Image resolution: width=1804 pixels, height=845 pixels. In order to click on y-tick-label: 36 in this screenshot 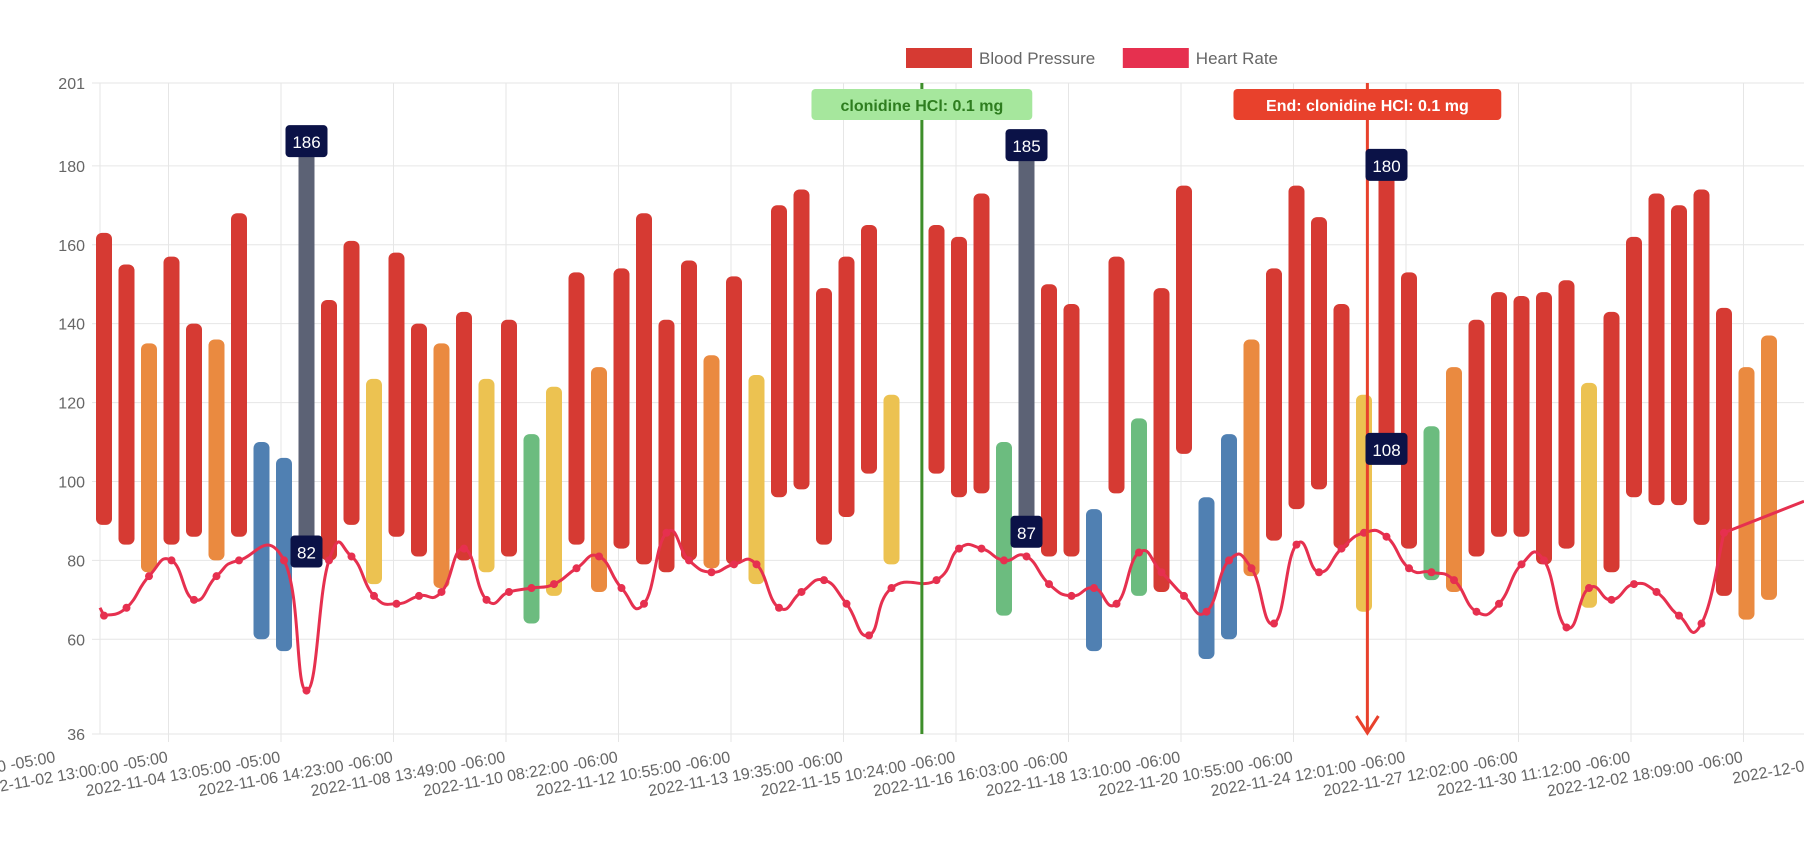, I will do `click(76, 735)`.